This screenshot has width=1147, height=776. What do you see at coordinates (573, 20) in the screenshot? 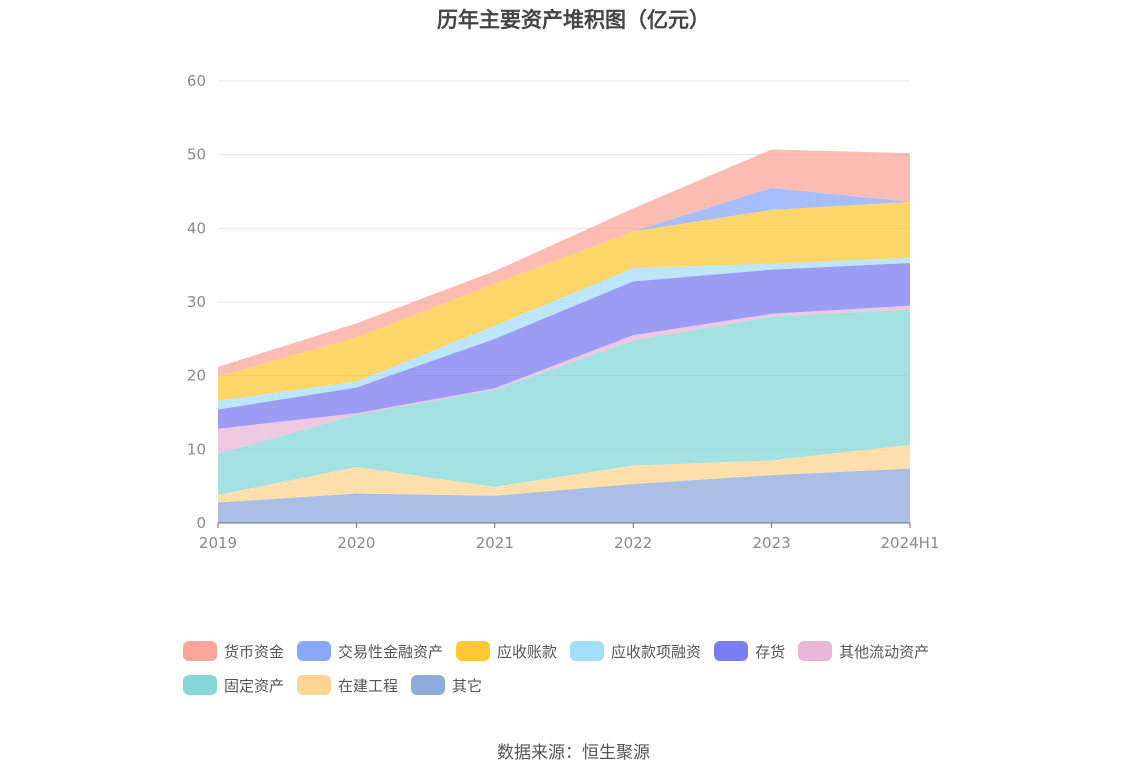
I see `chart-title: 历年主要资产堆积图（亿元）` at bounding box center [573, 20].